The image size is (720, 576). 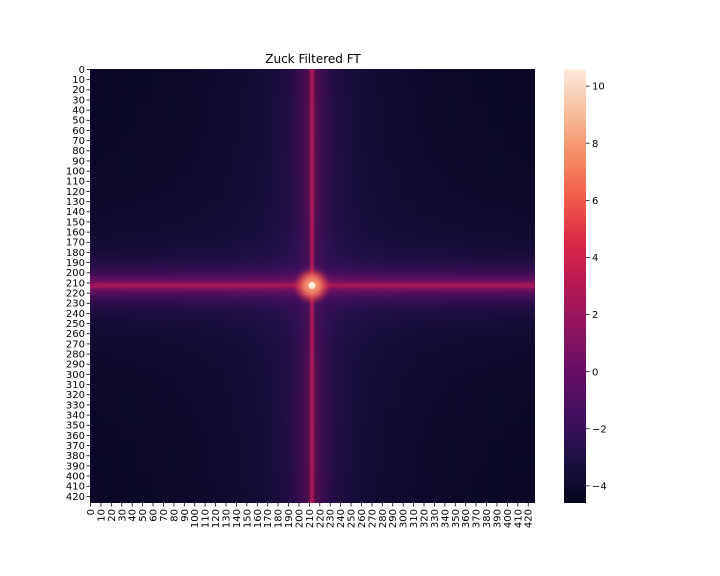 What do you see at coordinates (529, 518) in the screenshot?
I see `x-tick-label: 420` at bounding box center [529, 518].